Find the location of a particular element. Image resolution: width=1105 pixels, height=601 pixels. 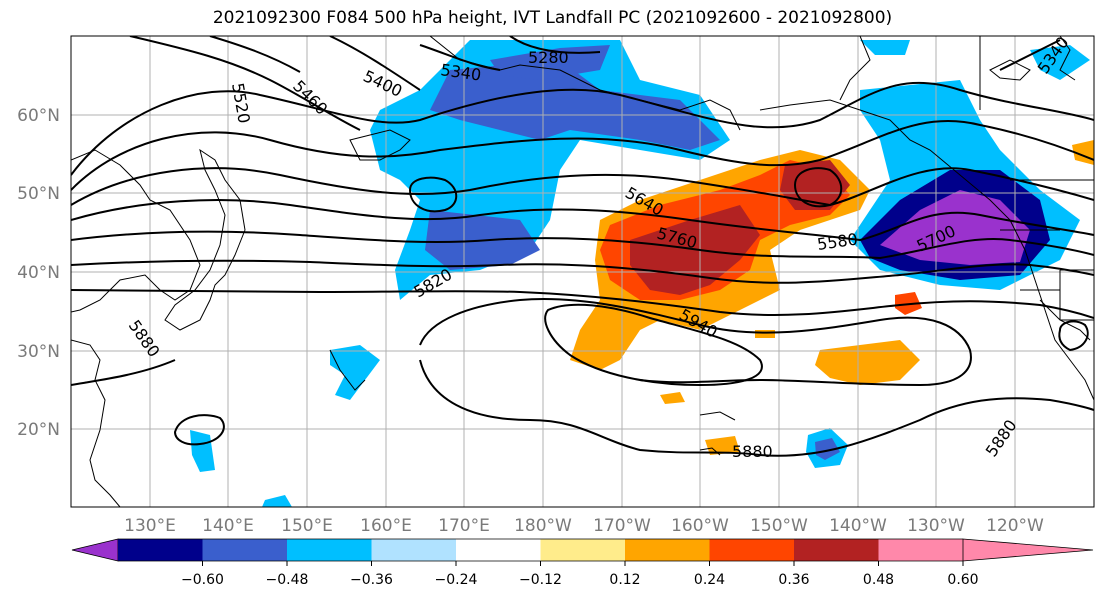

lon-label-130e: 130°E is located at coordinates (150, 526).